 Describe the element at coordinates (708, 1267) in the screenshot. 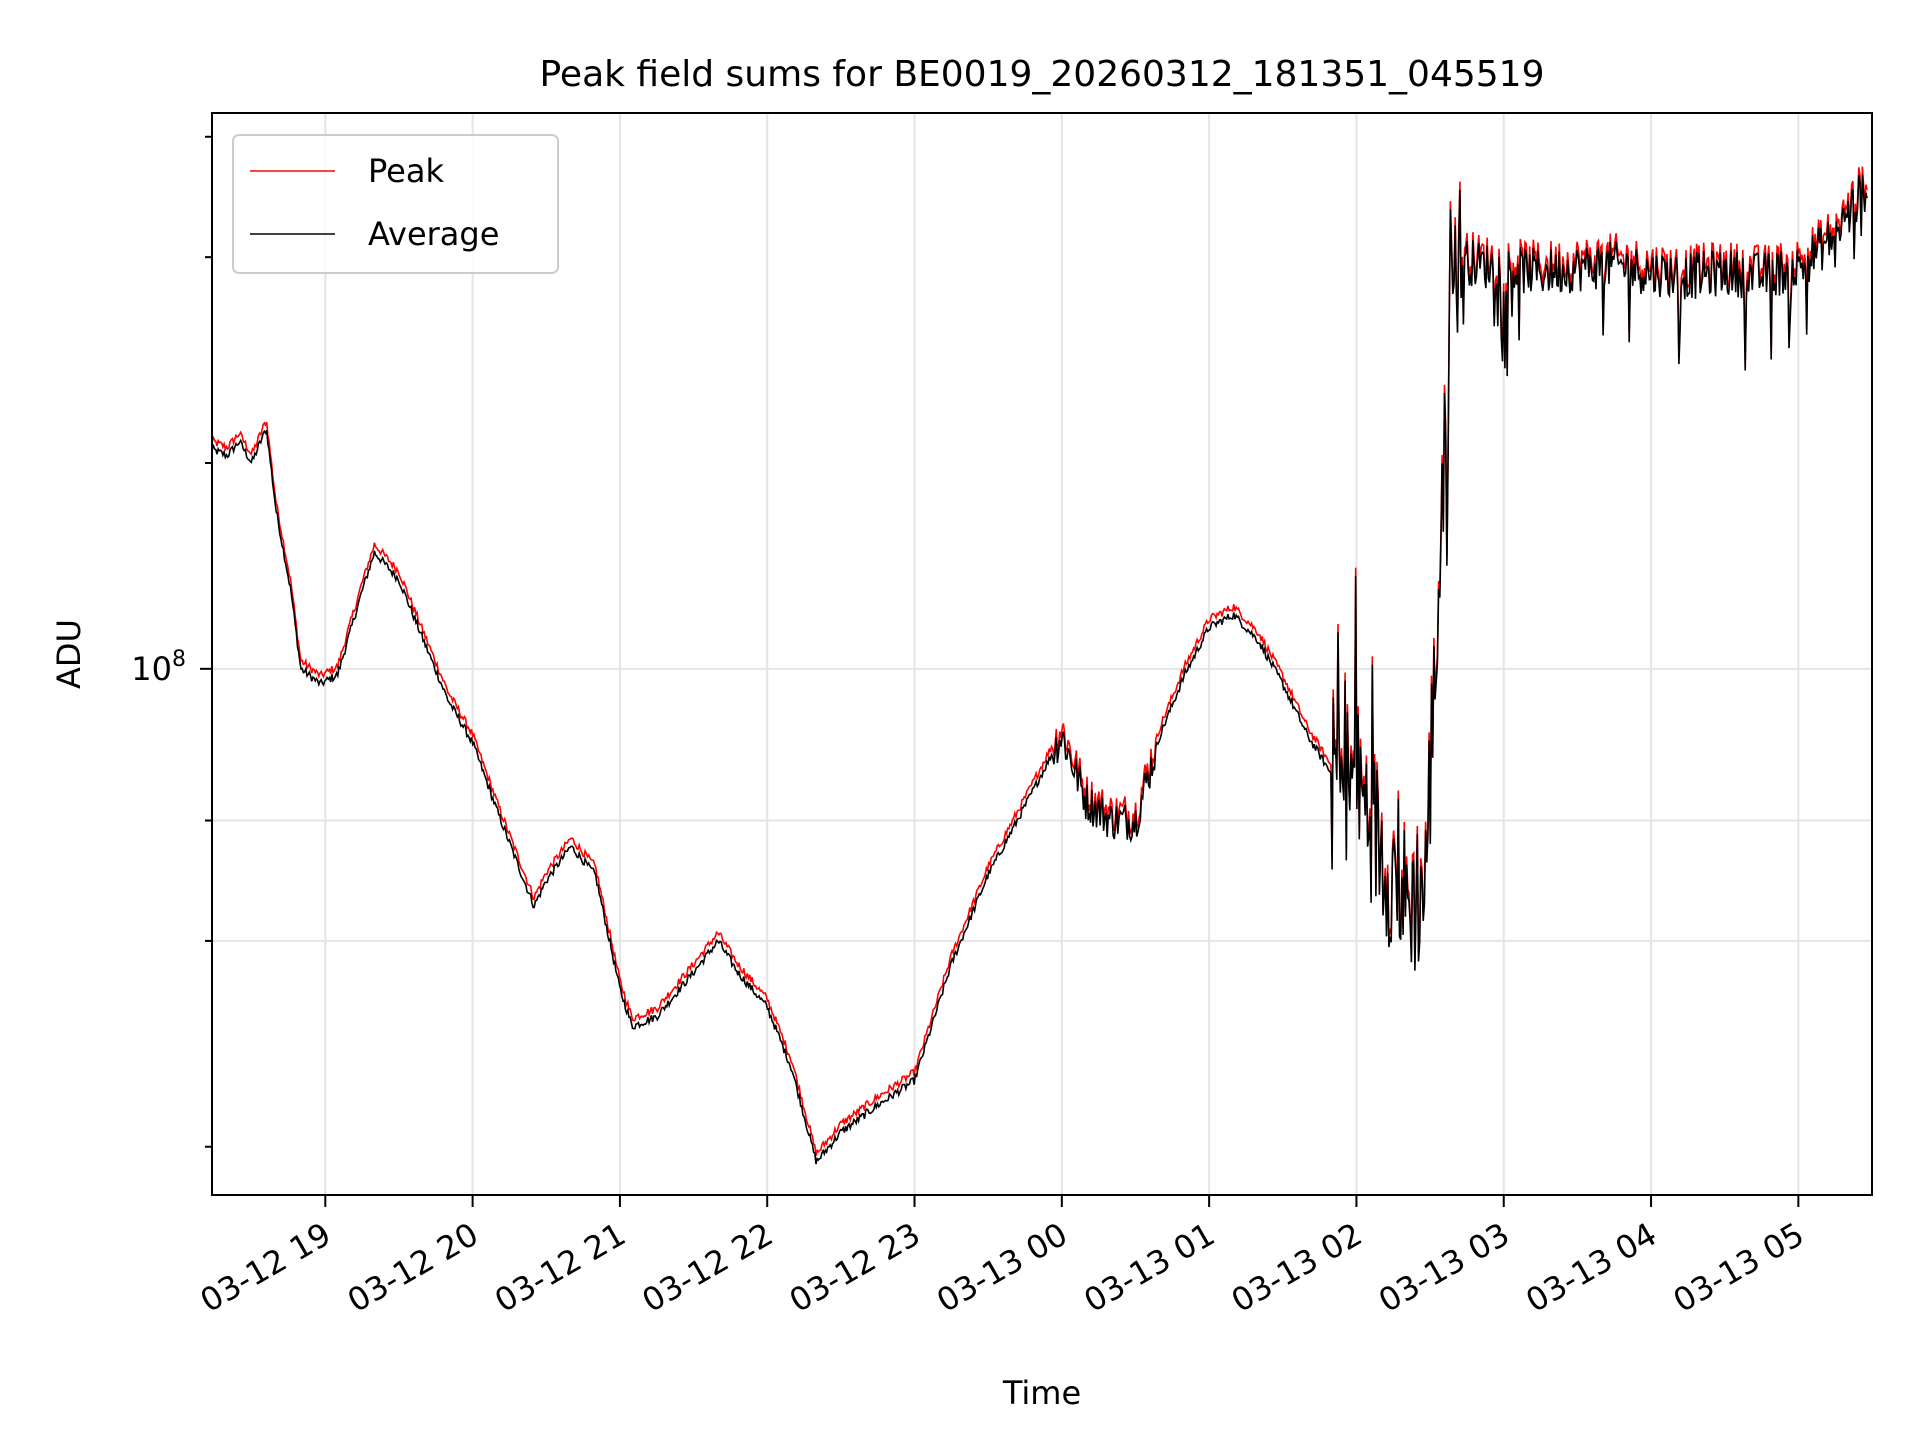

I see `x-tick-label: 03-12 22` at that location.